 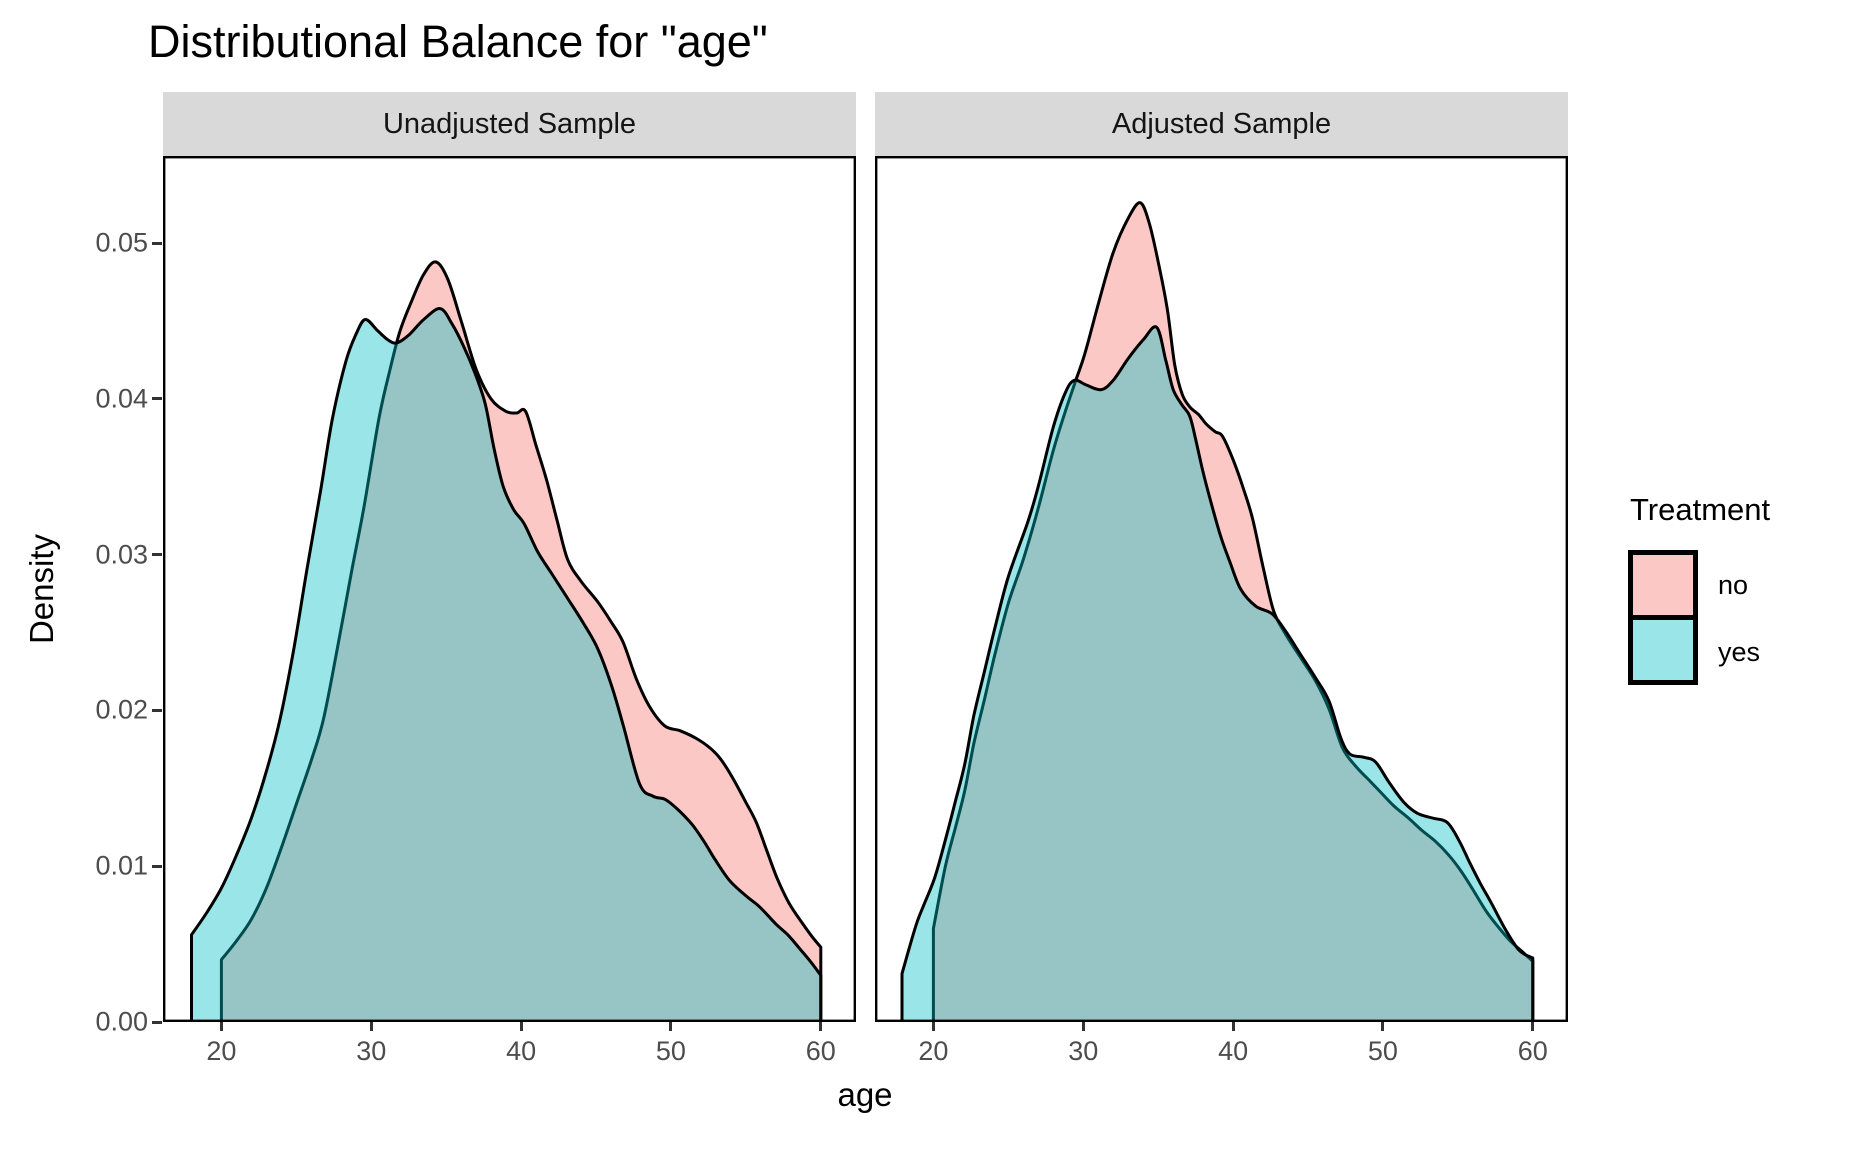 I want to click on y-tick-label: 0.00, so click(x=121, y=1021).